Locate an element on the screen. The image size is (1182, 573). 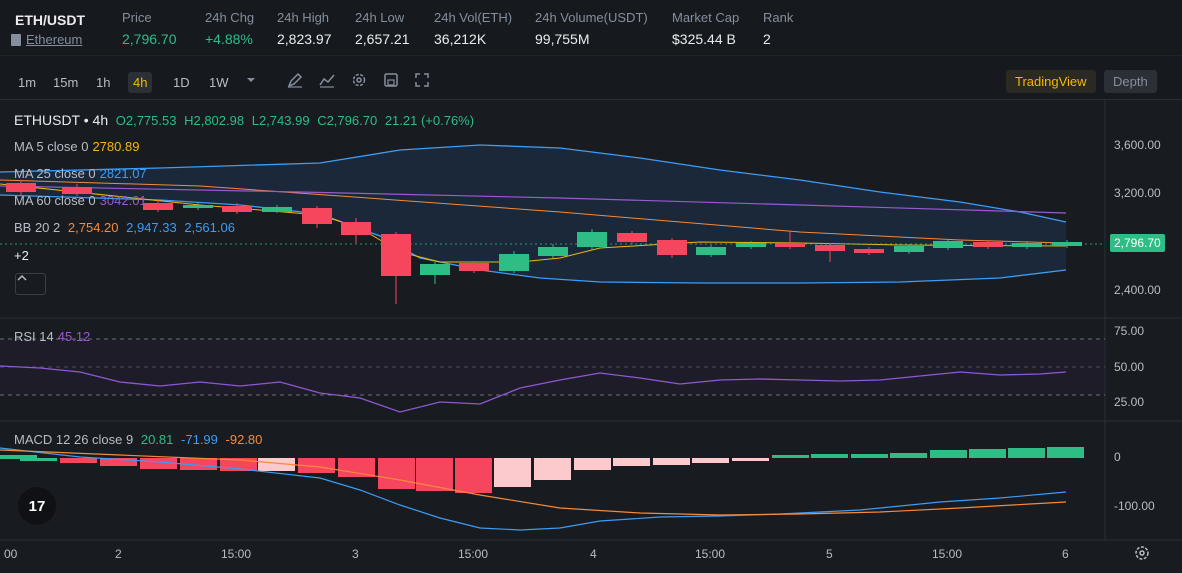
collapse-legend-button is located at coordinates (30, 284).